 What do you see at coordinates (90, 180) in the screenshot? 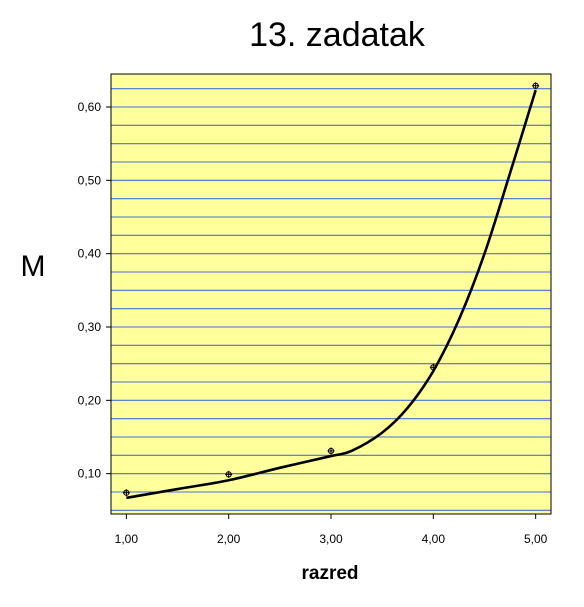
I see `y-tick-label: 0,50` at bounding box center [90, 180].